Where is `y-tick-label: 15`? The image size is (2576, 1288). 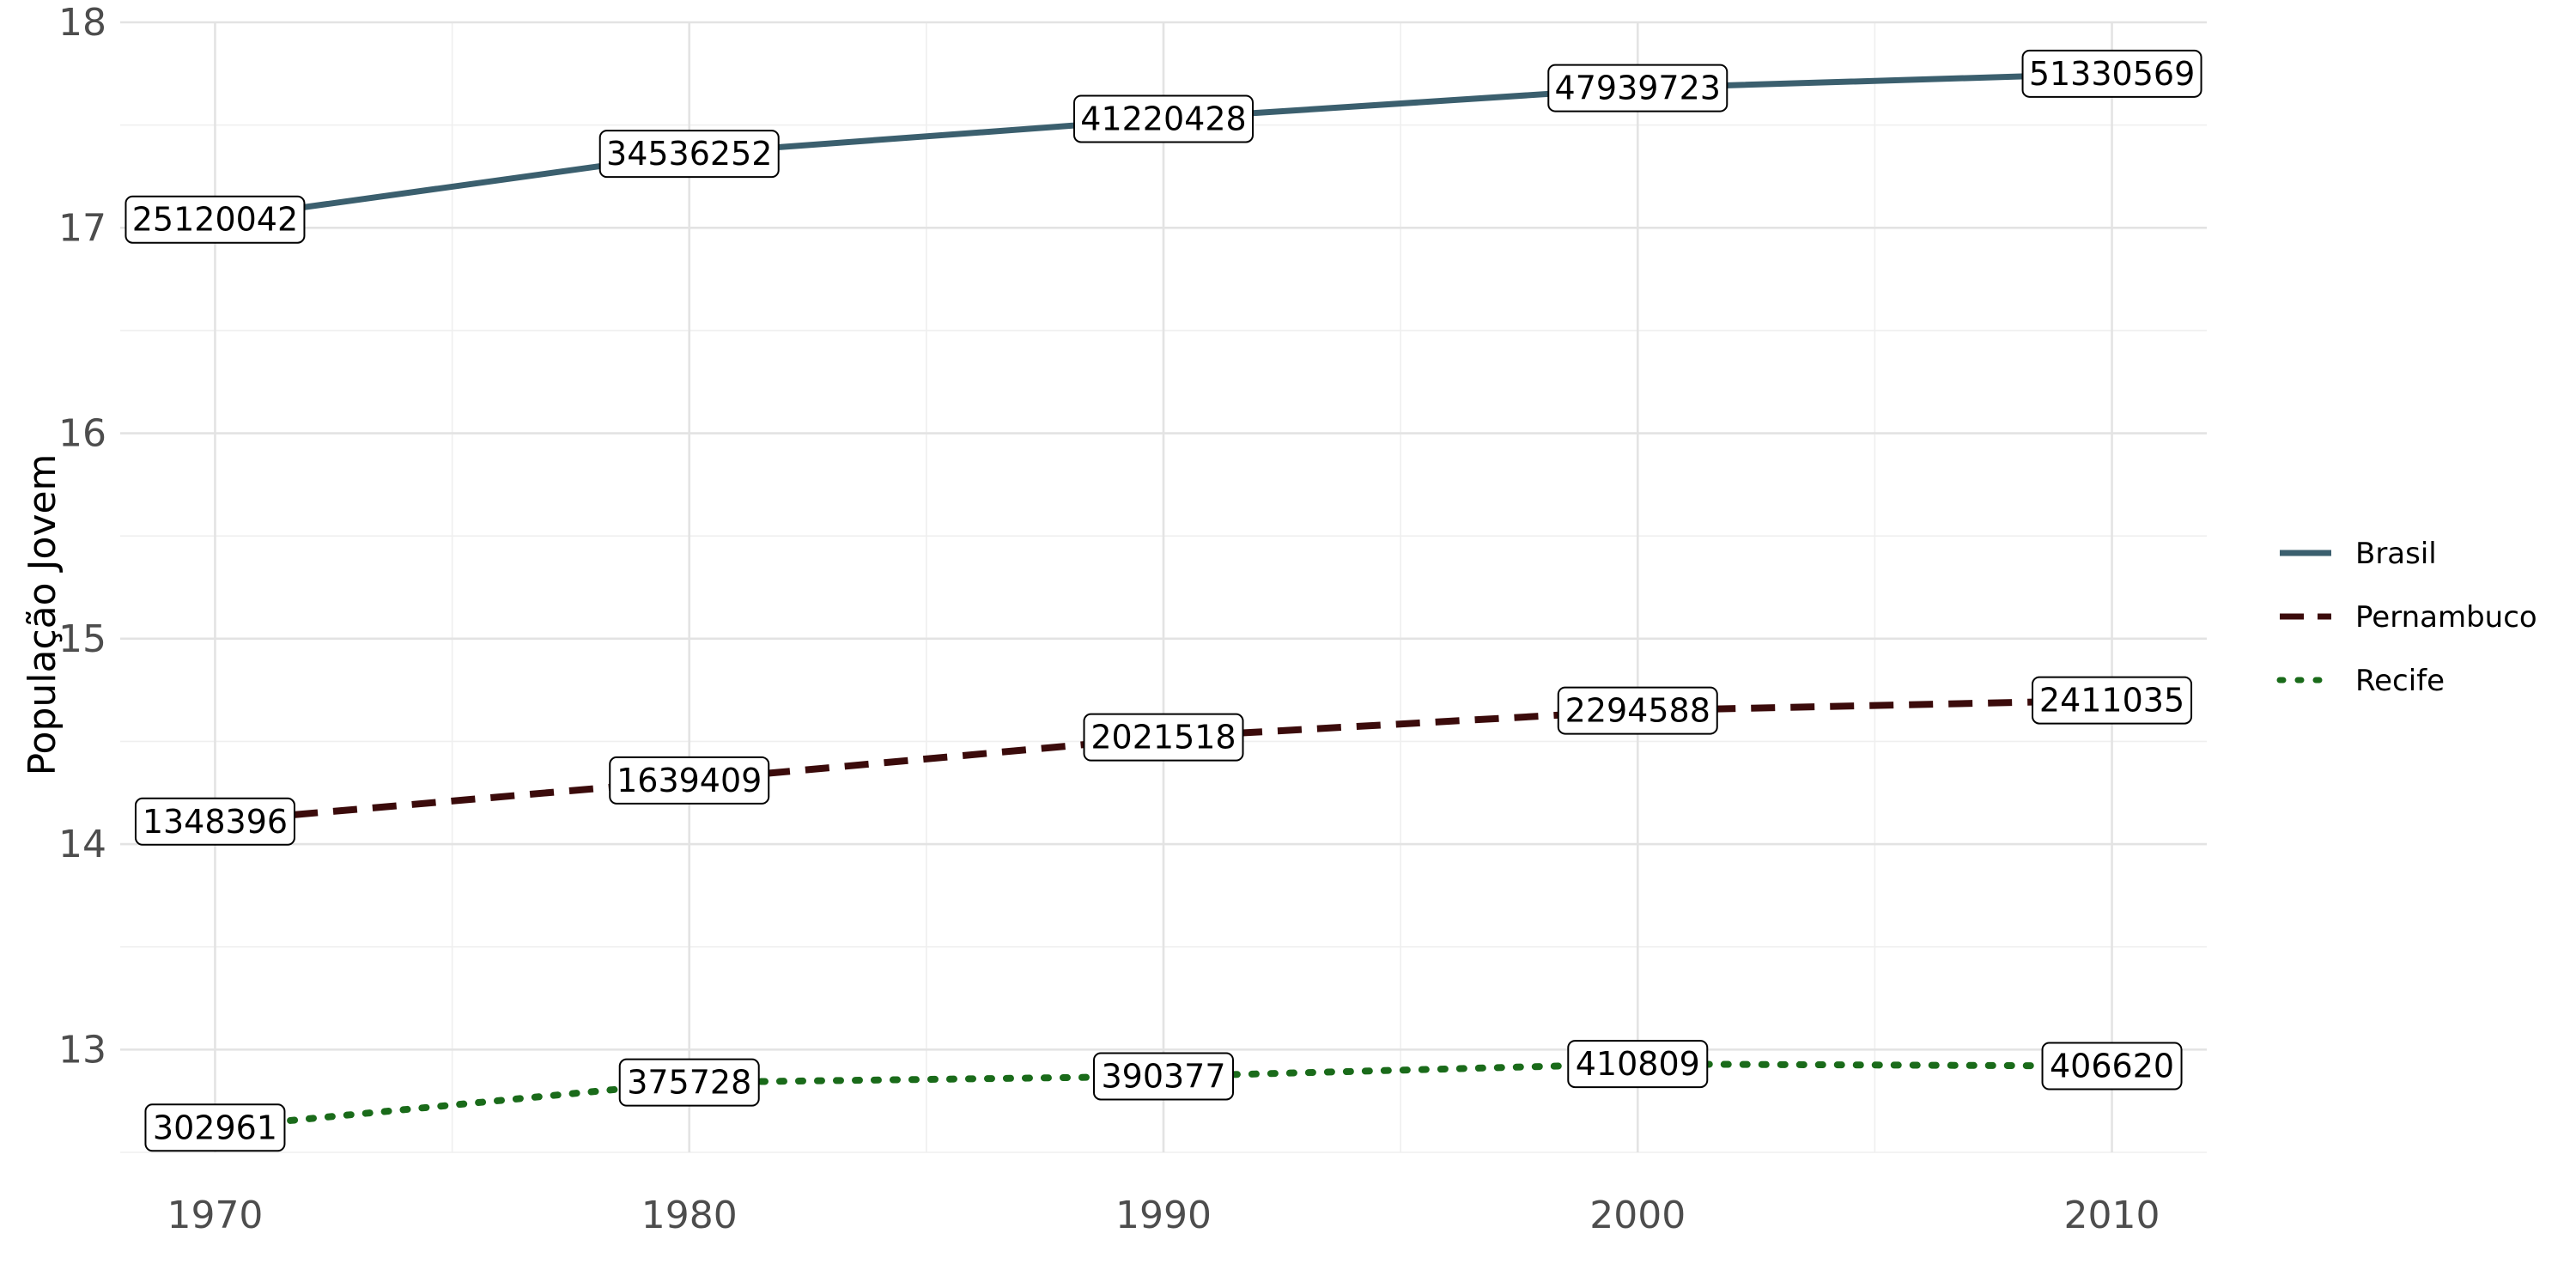 y-tick-label: 15 is located at coordinates (82, 639).